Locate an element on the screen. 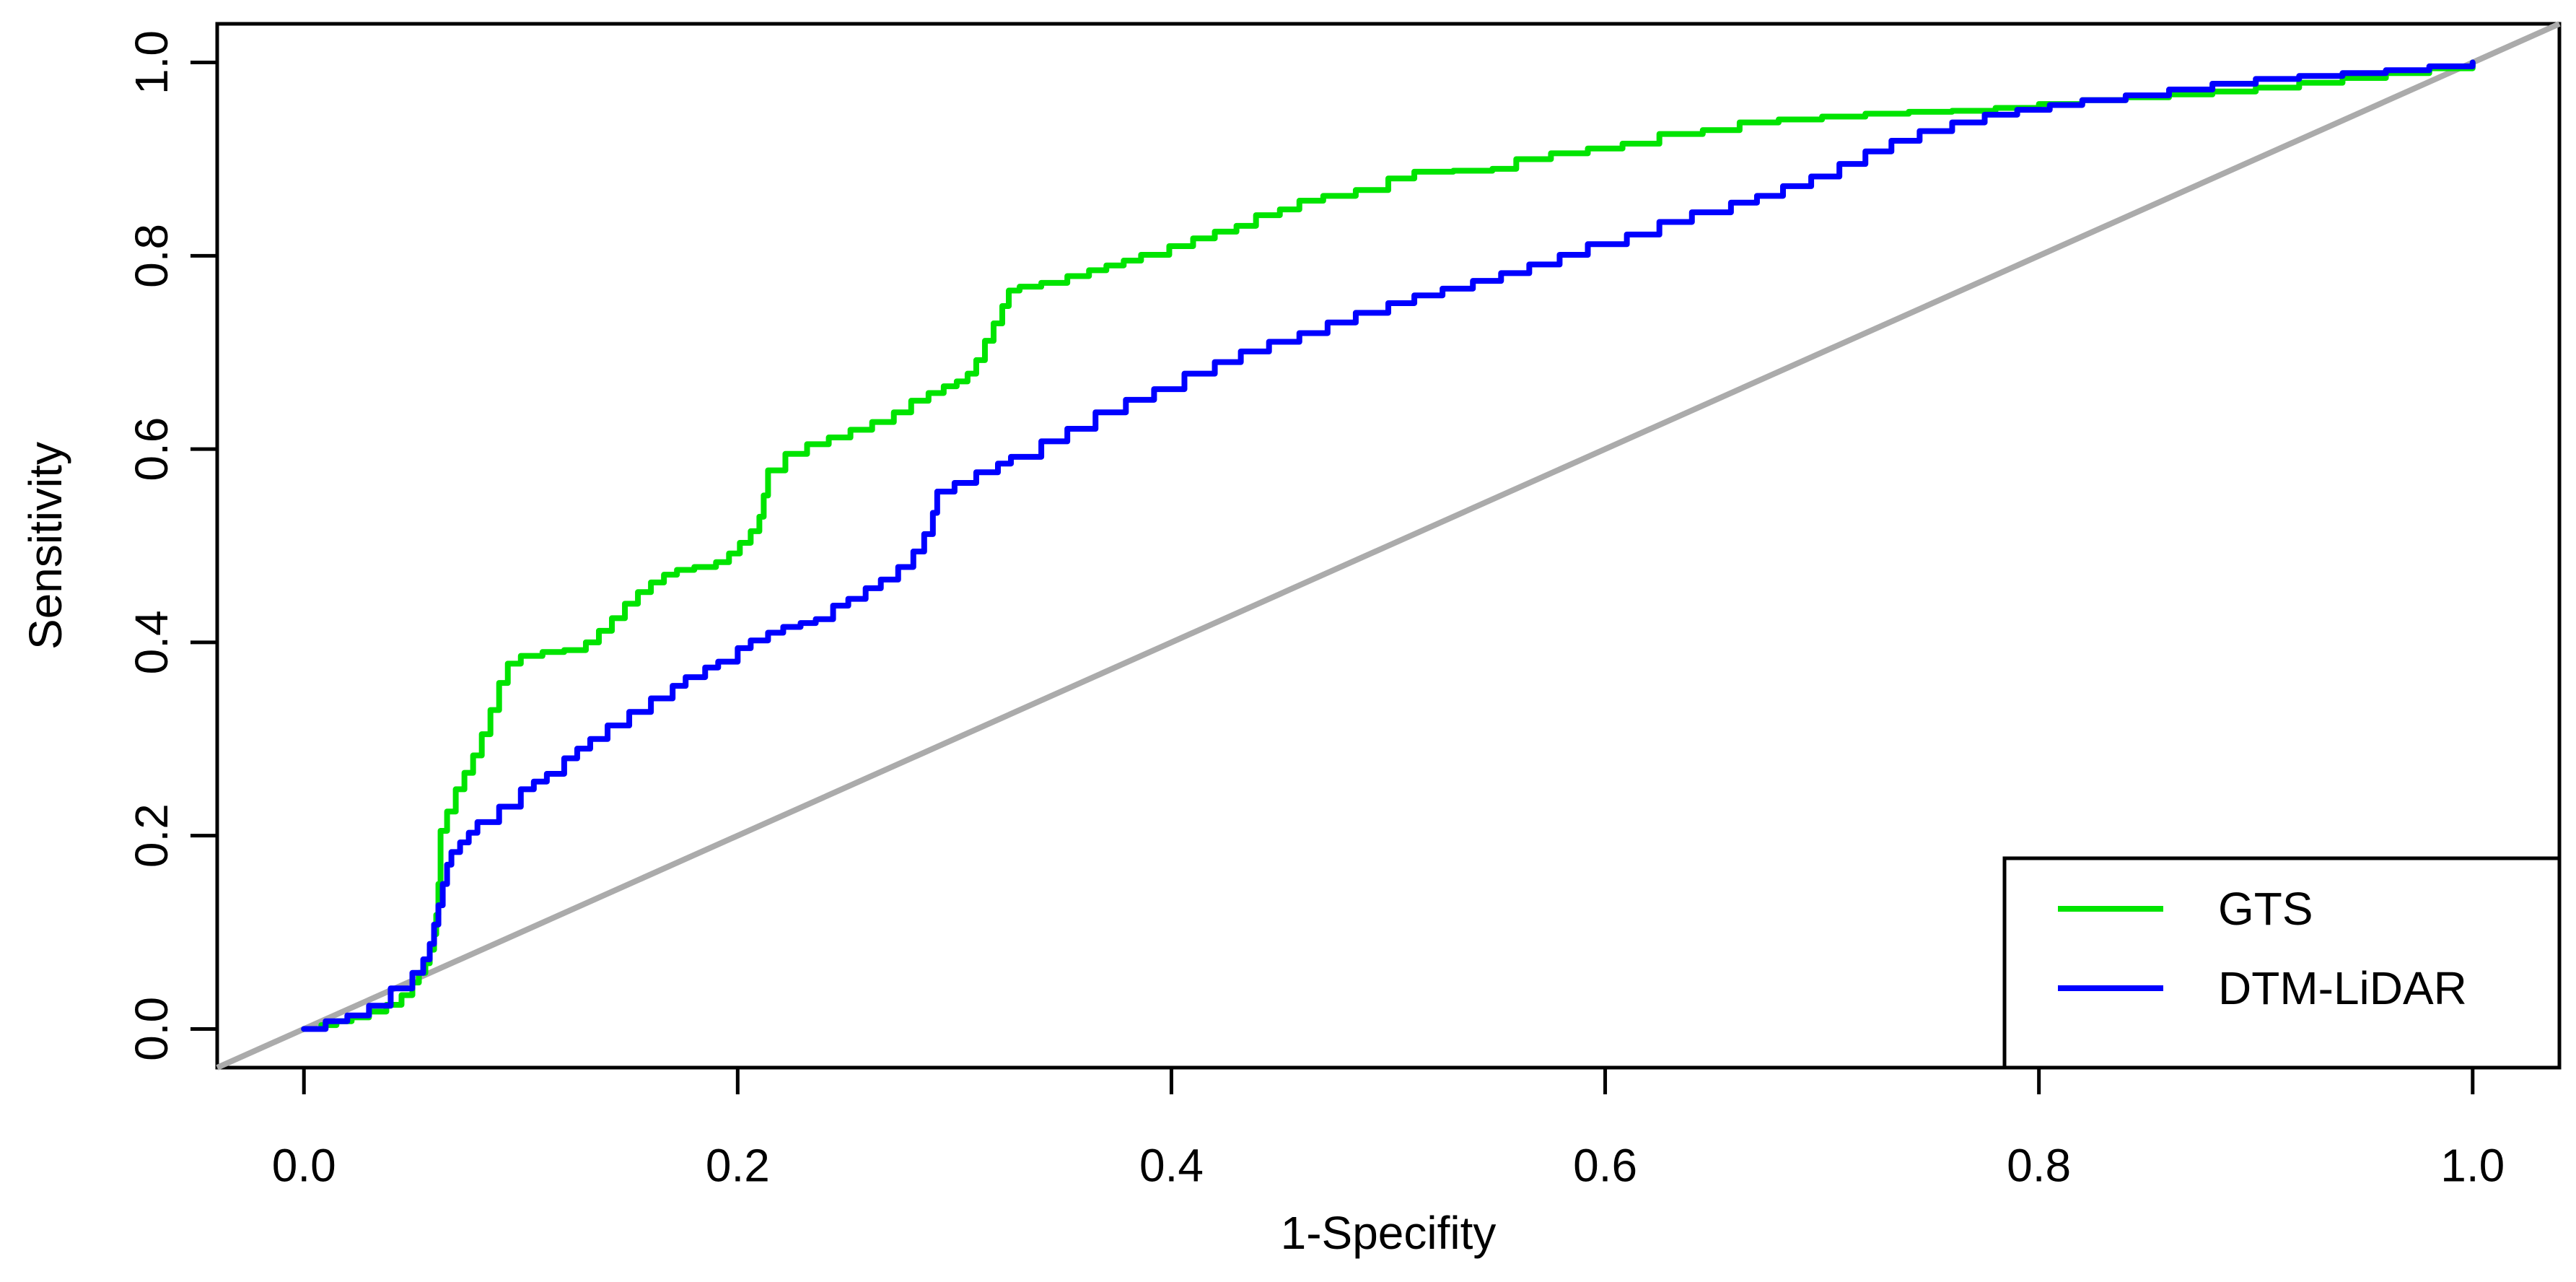 Image resolution: width=2576 pixels, height=1282 pixels. legend-box is located at coordinates (2282, 963).